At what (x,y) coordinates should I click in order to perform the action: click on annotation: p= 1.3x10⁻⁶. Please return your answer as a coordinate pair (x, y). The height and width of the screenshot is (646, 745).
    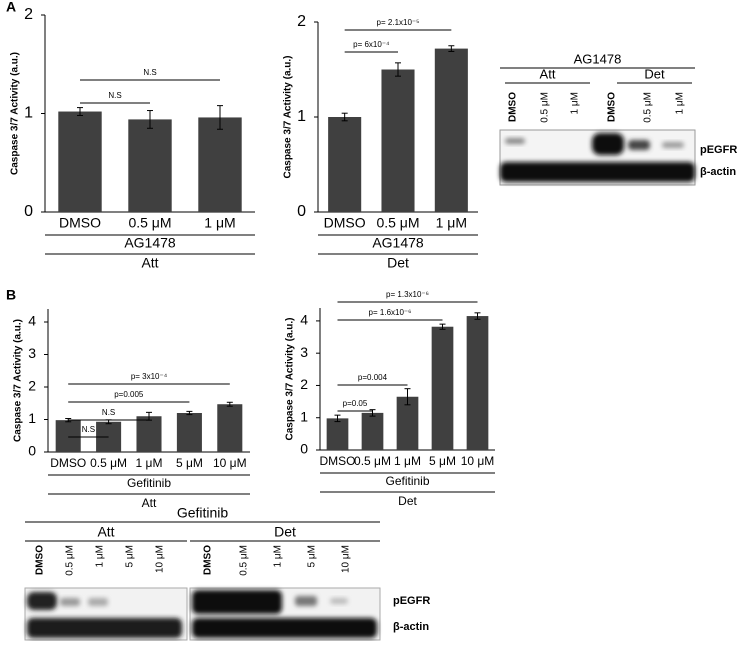
    Looking at the image, I should click on (407, 294).